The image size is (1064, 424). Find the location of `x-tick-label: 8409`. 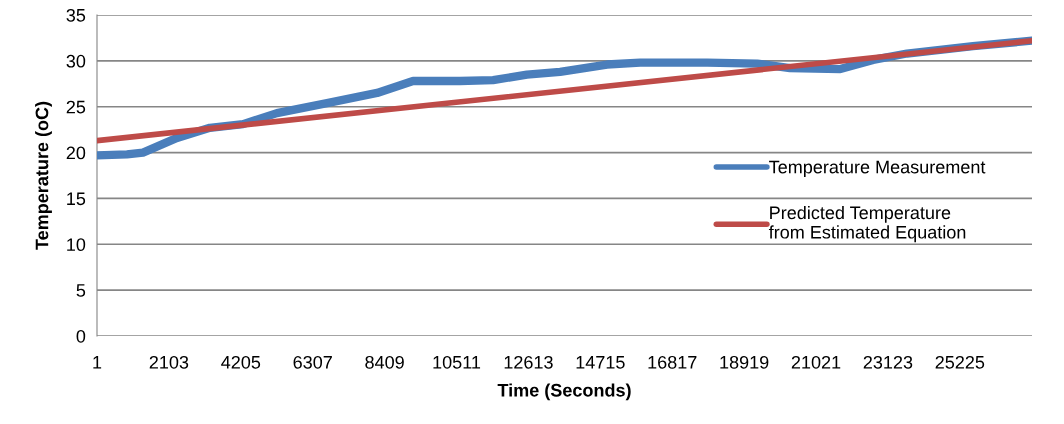

x-tick-label: 8409 is located at coordinates (384, 362).